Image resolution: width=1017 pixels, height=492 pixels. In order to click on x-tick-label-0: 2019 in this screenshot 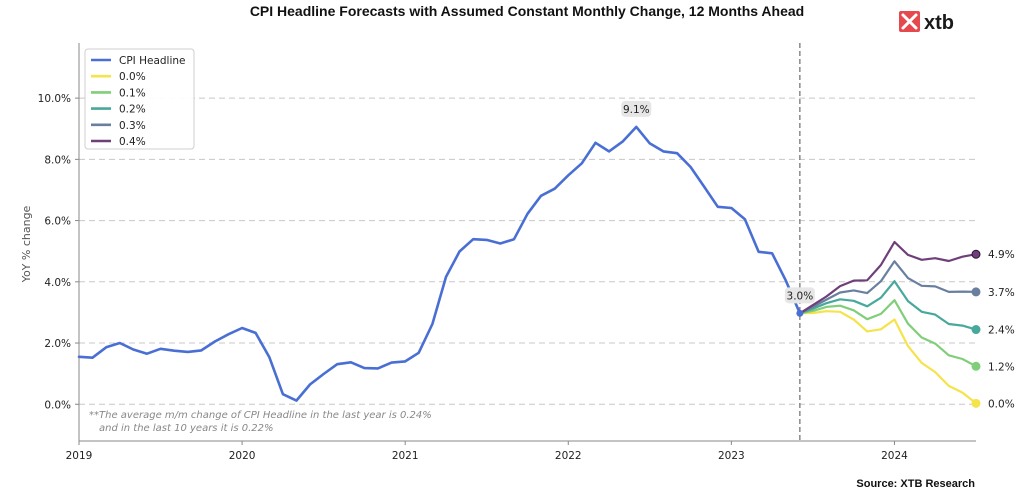, I will do `click(79, 456)`.